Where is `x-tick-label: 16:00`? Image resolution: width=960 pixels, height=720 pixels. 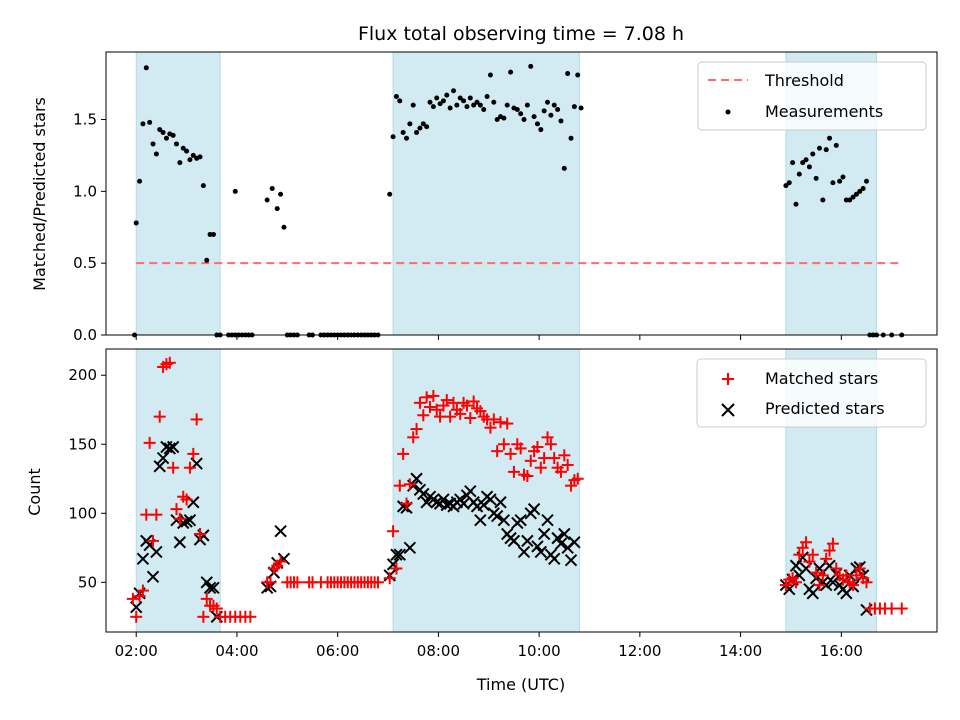
x-tick-label: 16:00 is located at coordinates (841, 651).